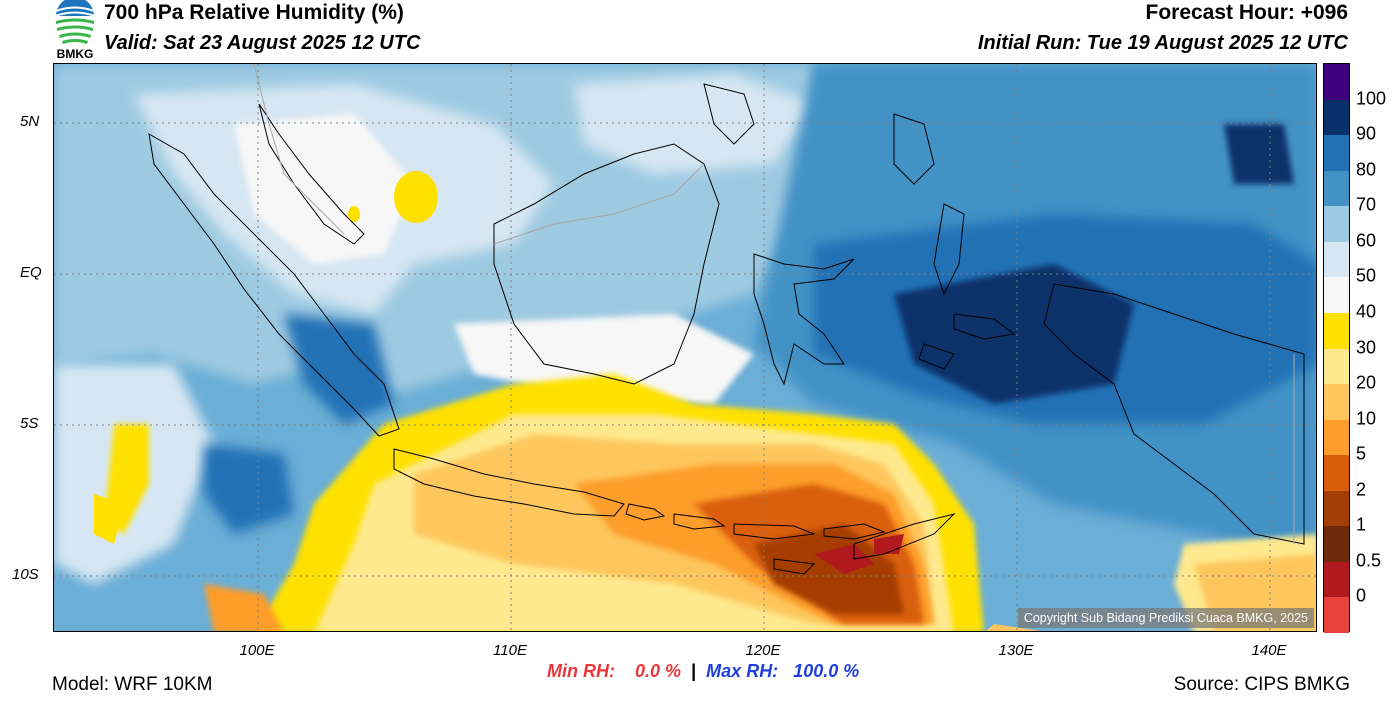  What do you see at coordinates (1366, 311) in the screenshot?
I see `colorbar-label: 40` at bounding box center [1366, 311].